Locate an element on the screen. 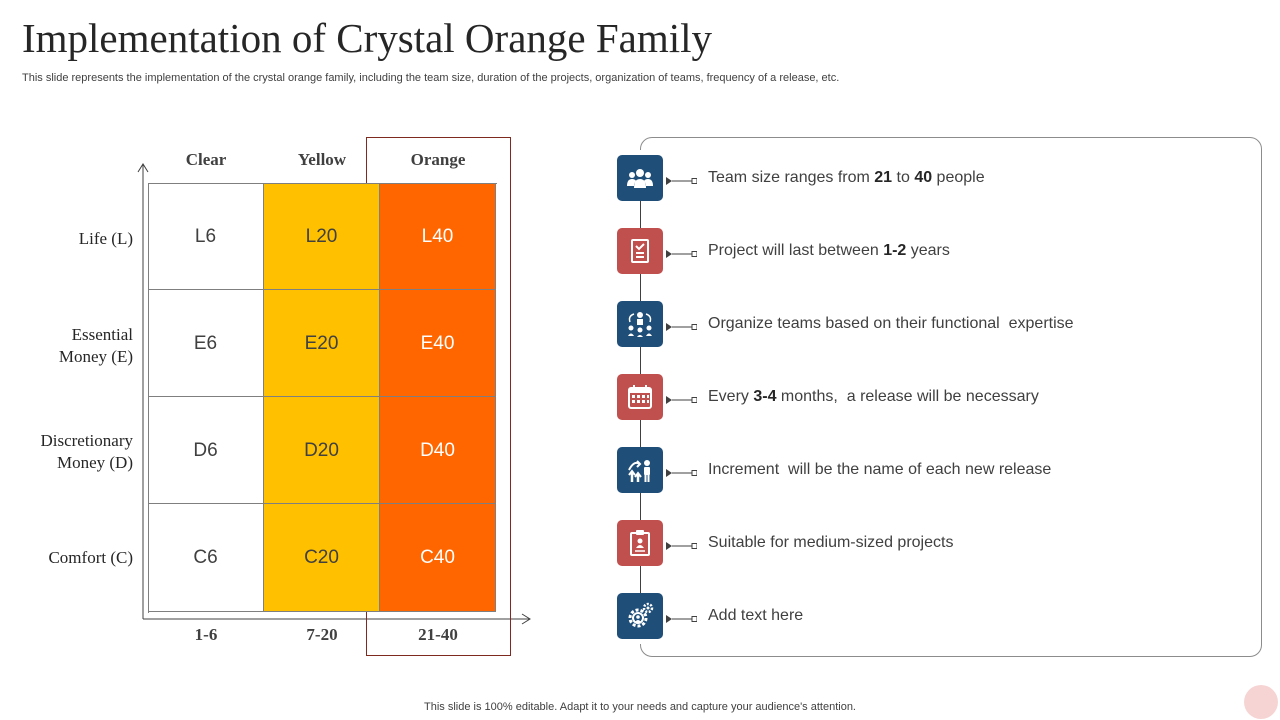 This screenshot has width=1280, height=720. feature-text-bold: 1-2 is located at coordinates (895, 250).